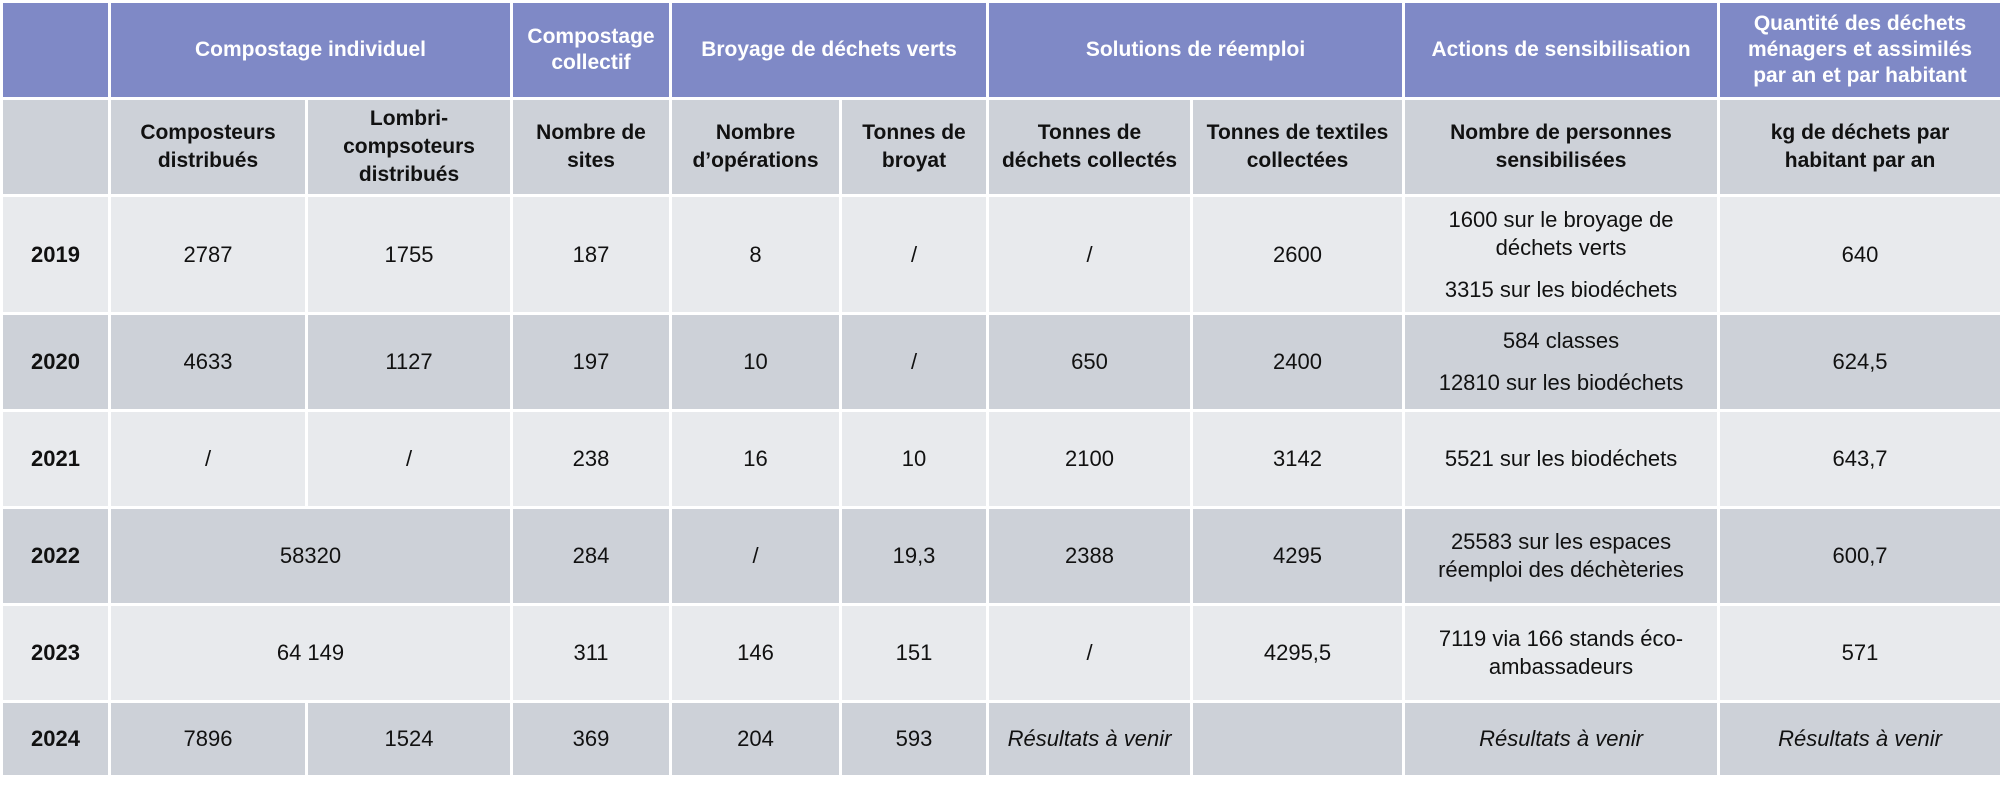 This screenshot has height=795, width=2000. I want to click on sub-header-dechets-collectes: Tonnes de déchets collectés, so click(1090, 147).